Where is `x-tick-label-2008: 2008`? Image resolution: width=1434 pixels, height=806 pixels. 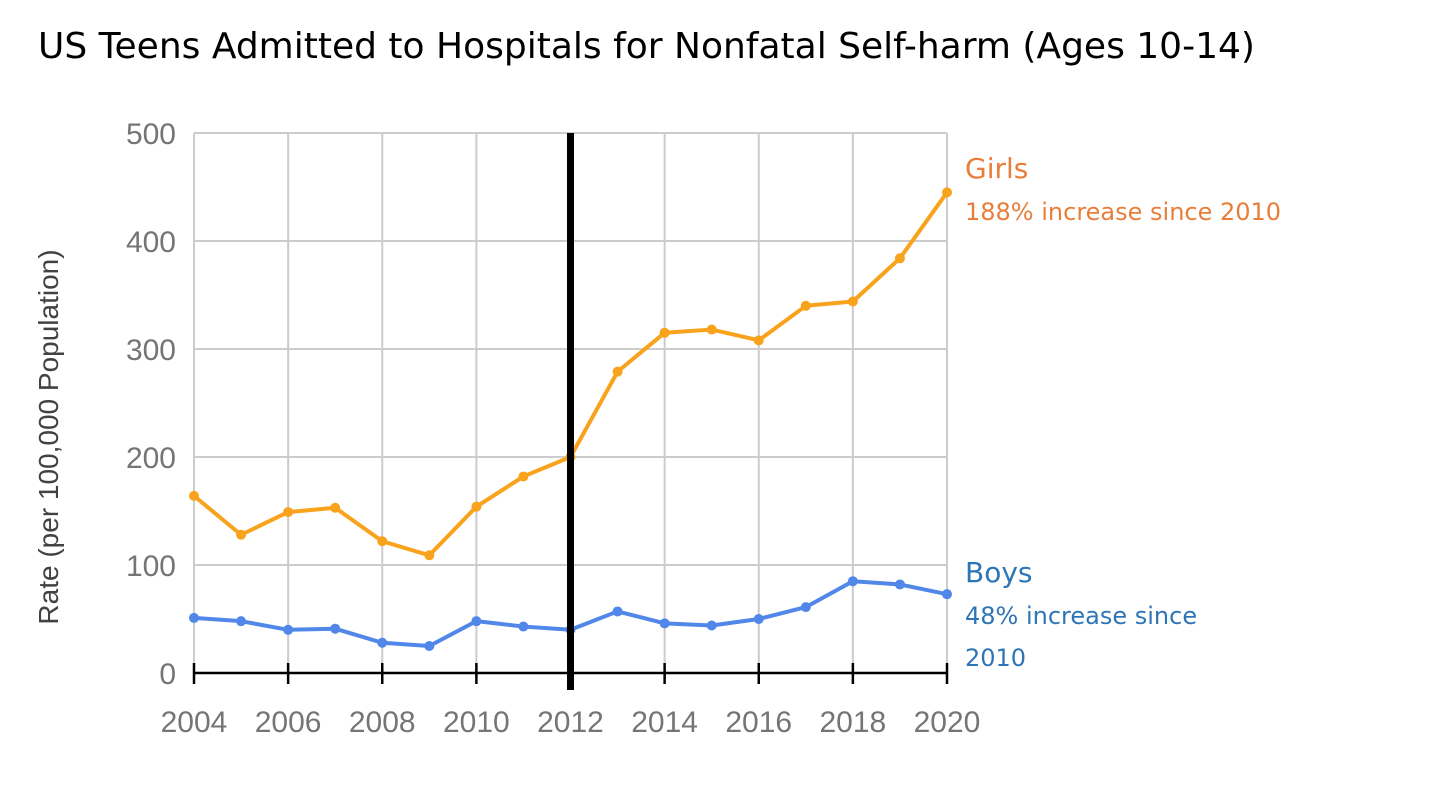
x-tick-label-2008: 2008 is located at coordinates (382, 722).